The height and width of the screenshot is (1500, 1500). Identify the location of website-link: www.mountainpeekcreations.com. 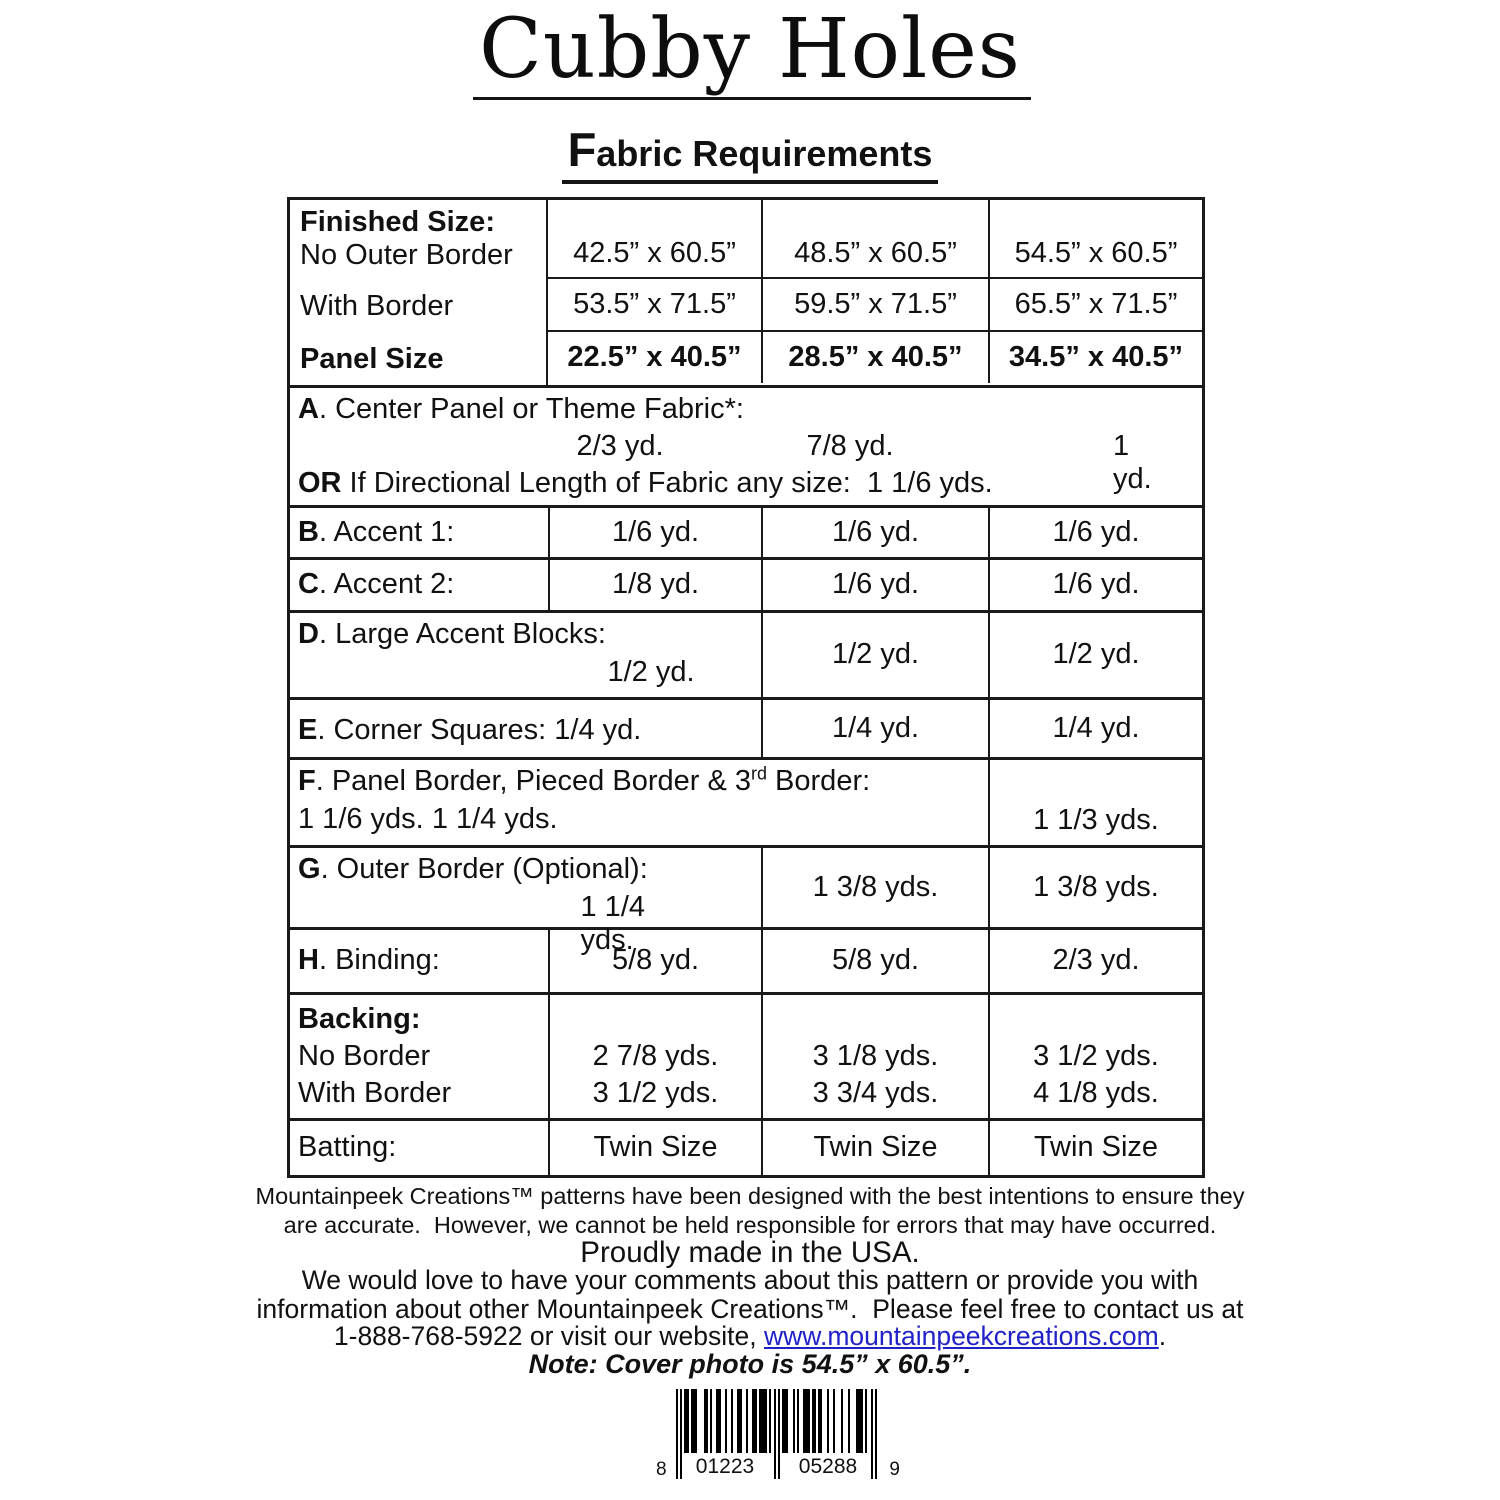
(961, 1336).